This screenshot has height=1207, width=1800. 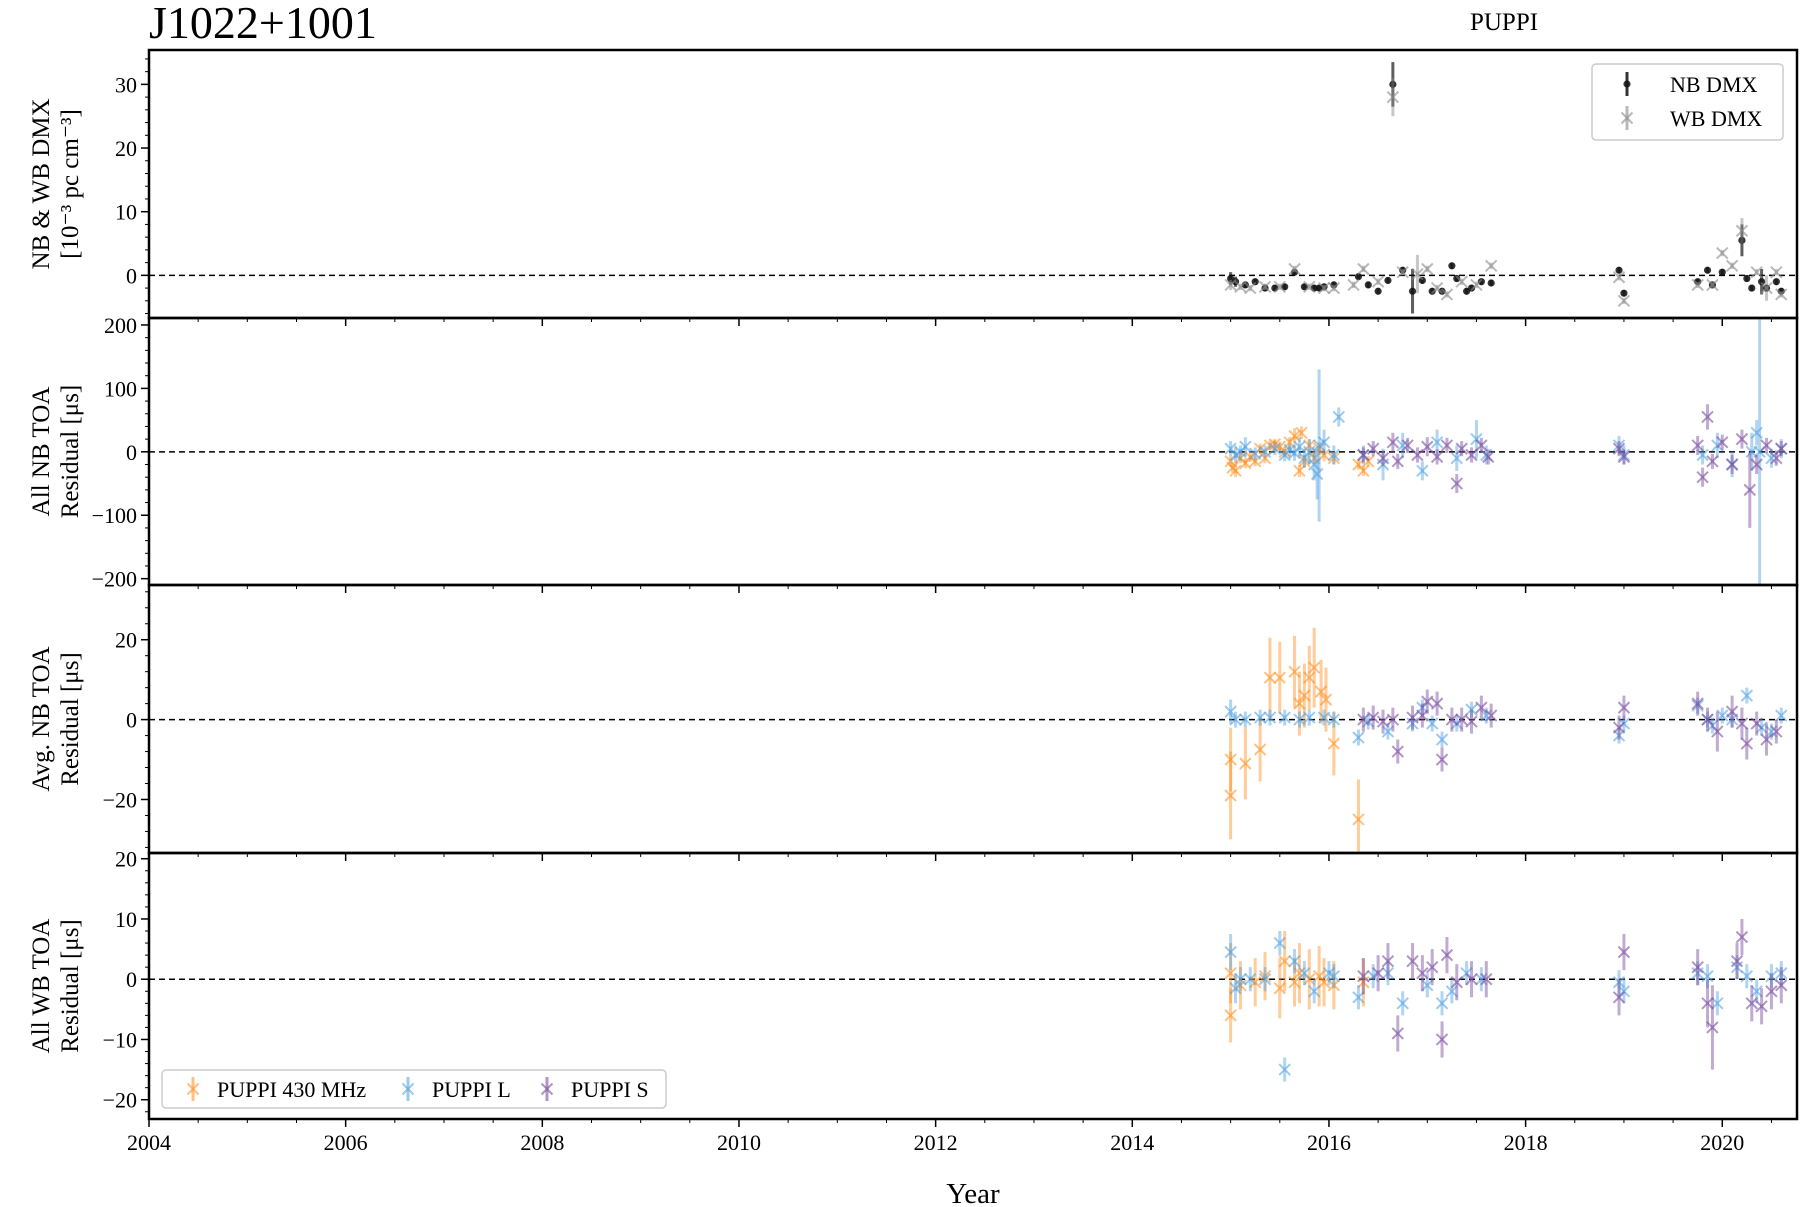 I want to click on series-puppi_l, so click(x=1506, y=451).